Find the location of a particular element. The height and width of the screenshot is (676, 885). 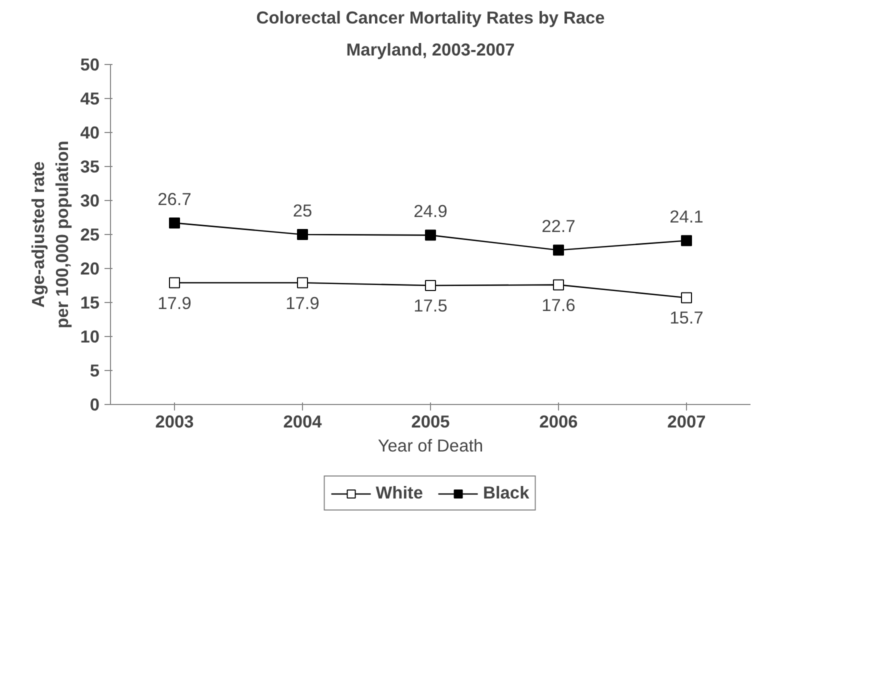

data-label: 17.5 is located at coordinates (431, 306).